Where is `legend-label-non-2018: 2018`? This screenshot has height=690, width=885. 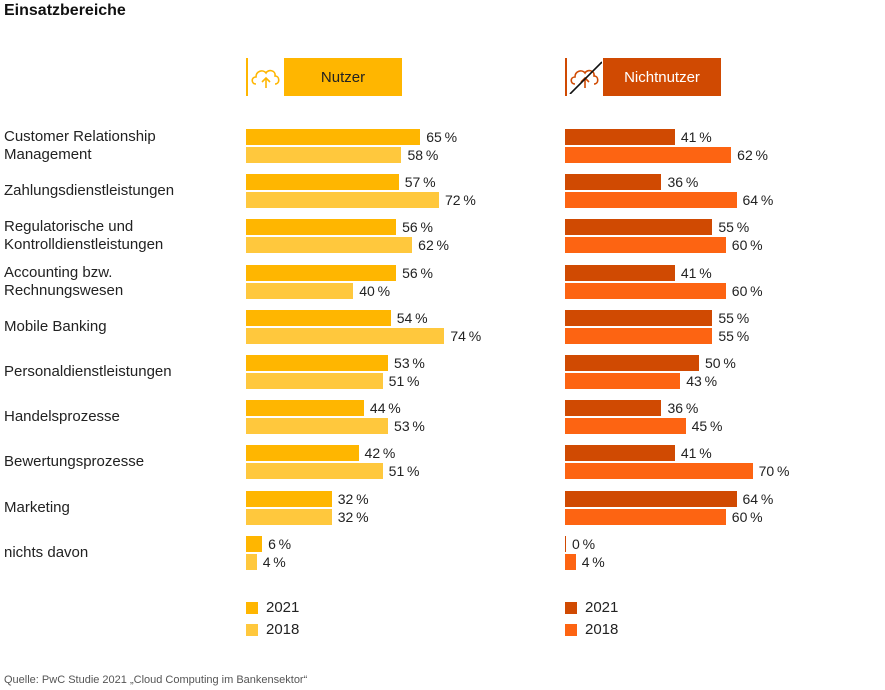
legend-label-non-2018: 2018 is located at coordinates (602, 629).